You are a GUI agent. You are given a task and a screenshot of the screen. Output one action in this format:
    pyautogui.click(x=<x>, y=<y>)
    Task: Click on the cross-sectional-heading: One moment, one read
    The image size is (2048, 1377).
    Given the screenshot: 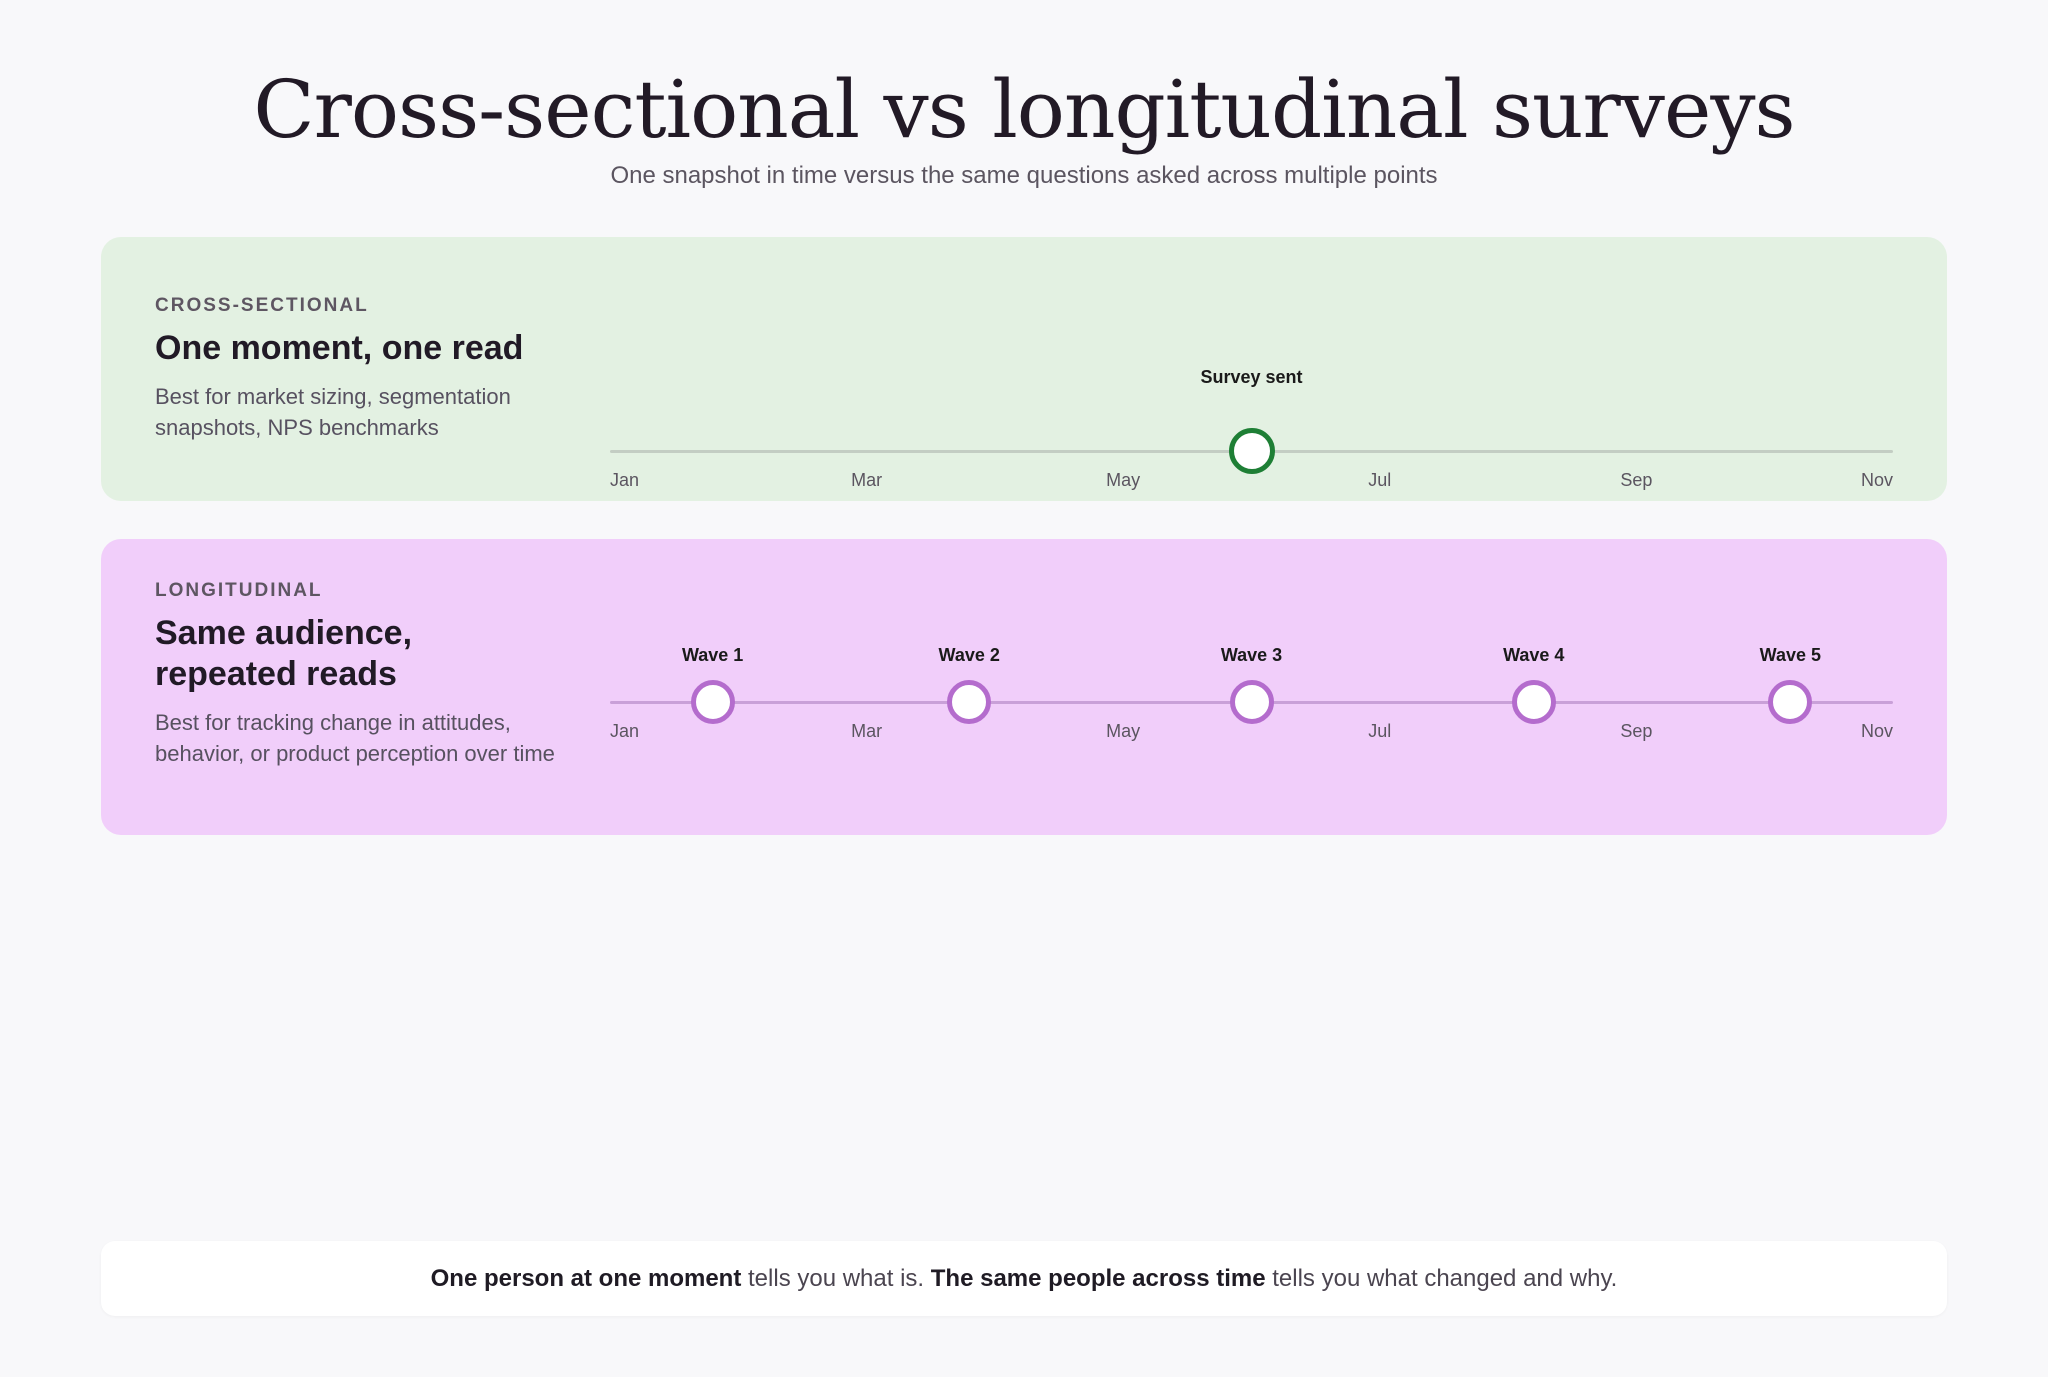 What is the action you would take?
    pyautogui.click(x=339, y=348)
    